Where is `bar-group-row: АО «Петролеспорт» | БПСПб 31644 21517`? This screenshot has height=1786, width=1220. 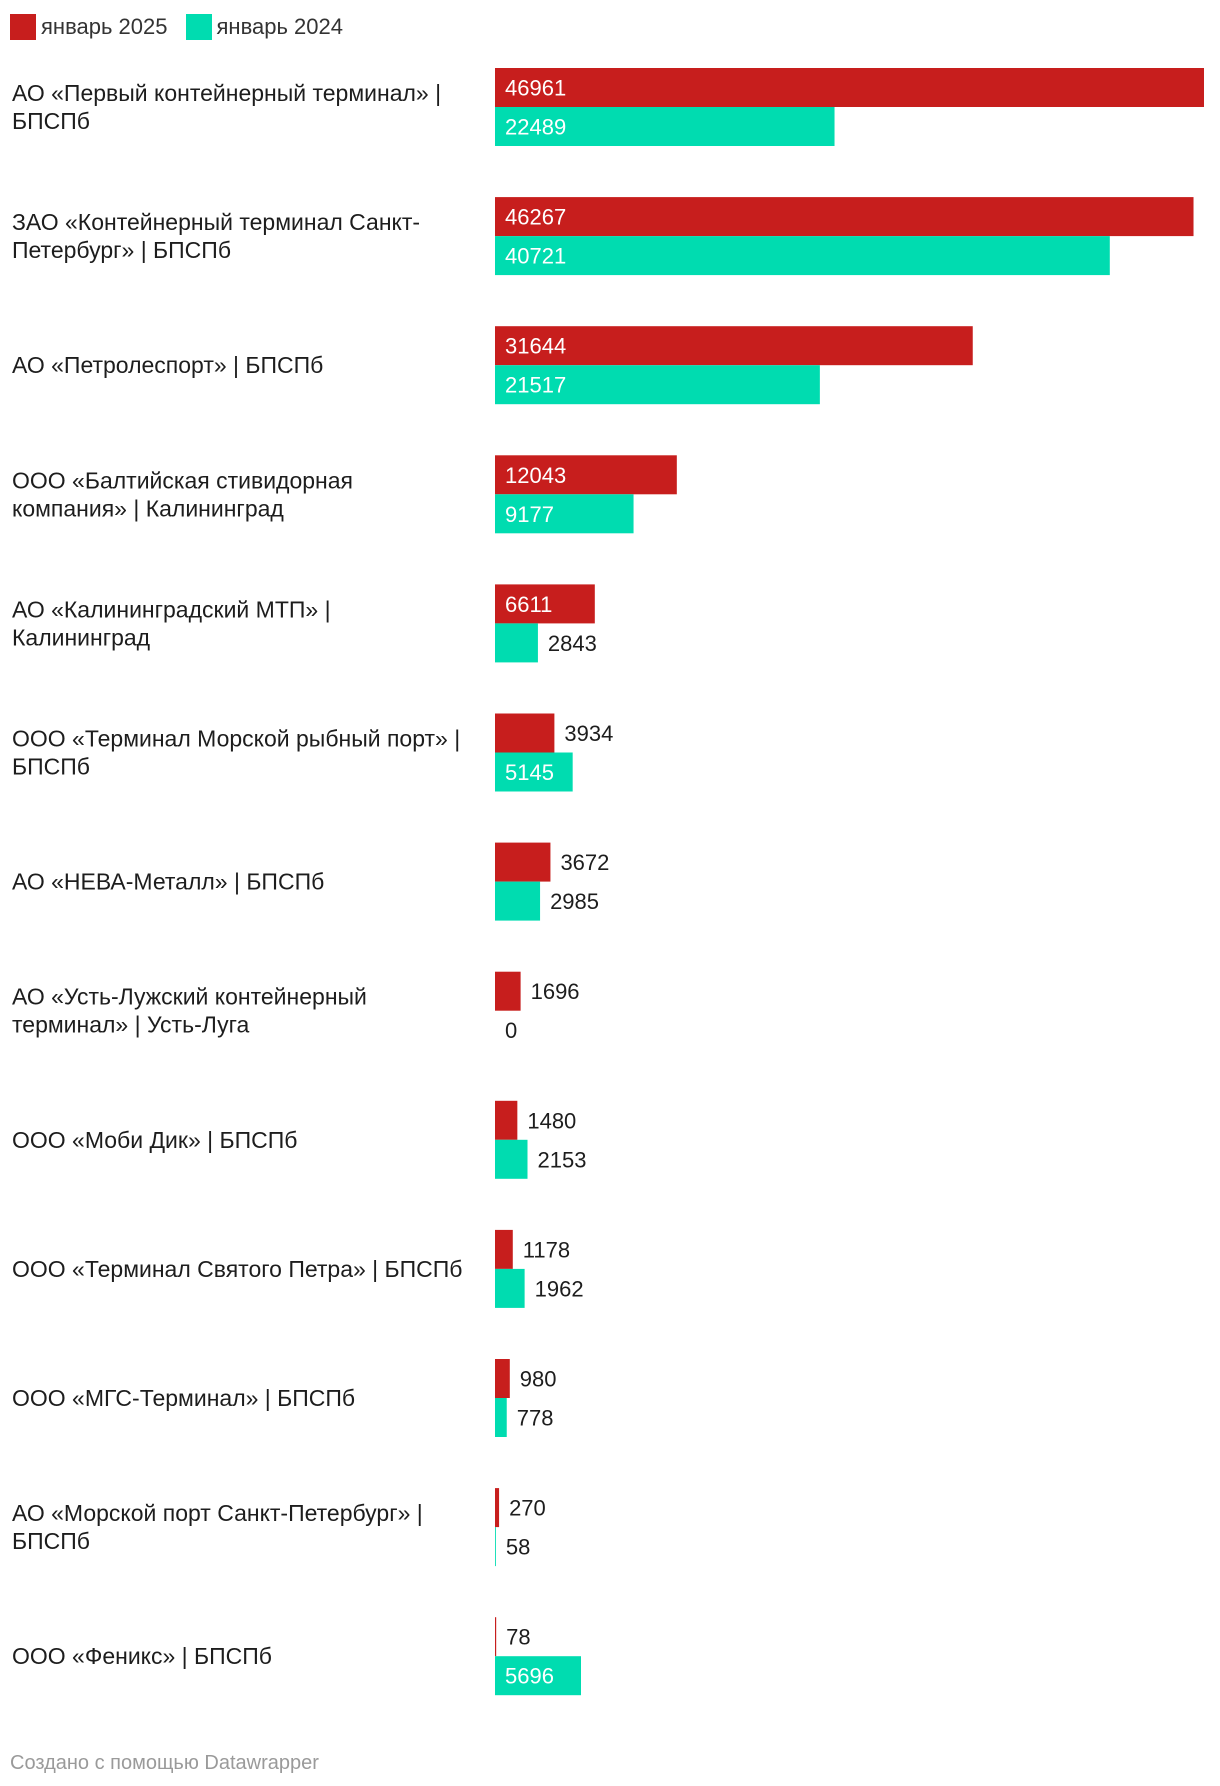 bar-group-row: АО «Петролеспорт» | БПСПб 31644 21517 is located at coordinates (492, 365).